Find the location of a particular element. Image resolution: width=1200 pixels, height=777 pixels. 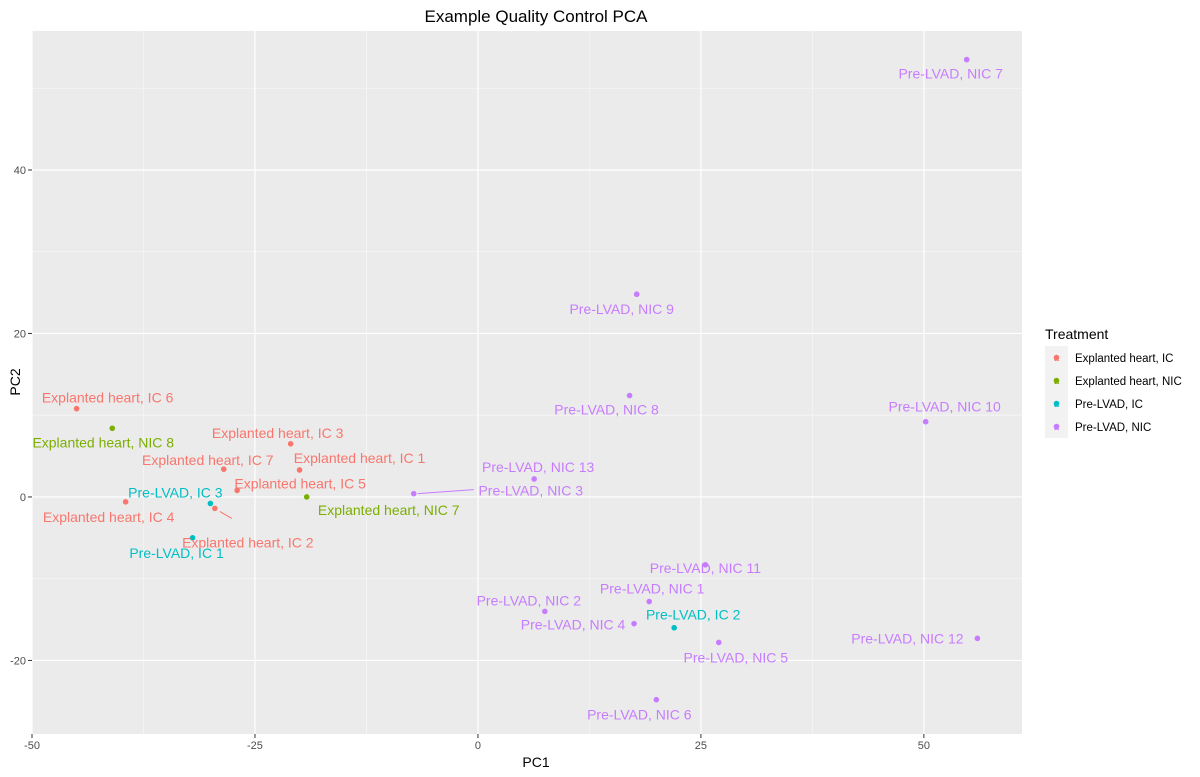

legend-item: a Explanted heart, NIC is located at coordinates (1113, 380).